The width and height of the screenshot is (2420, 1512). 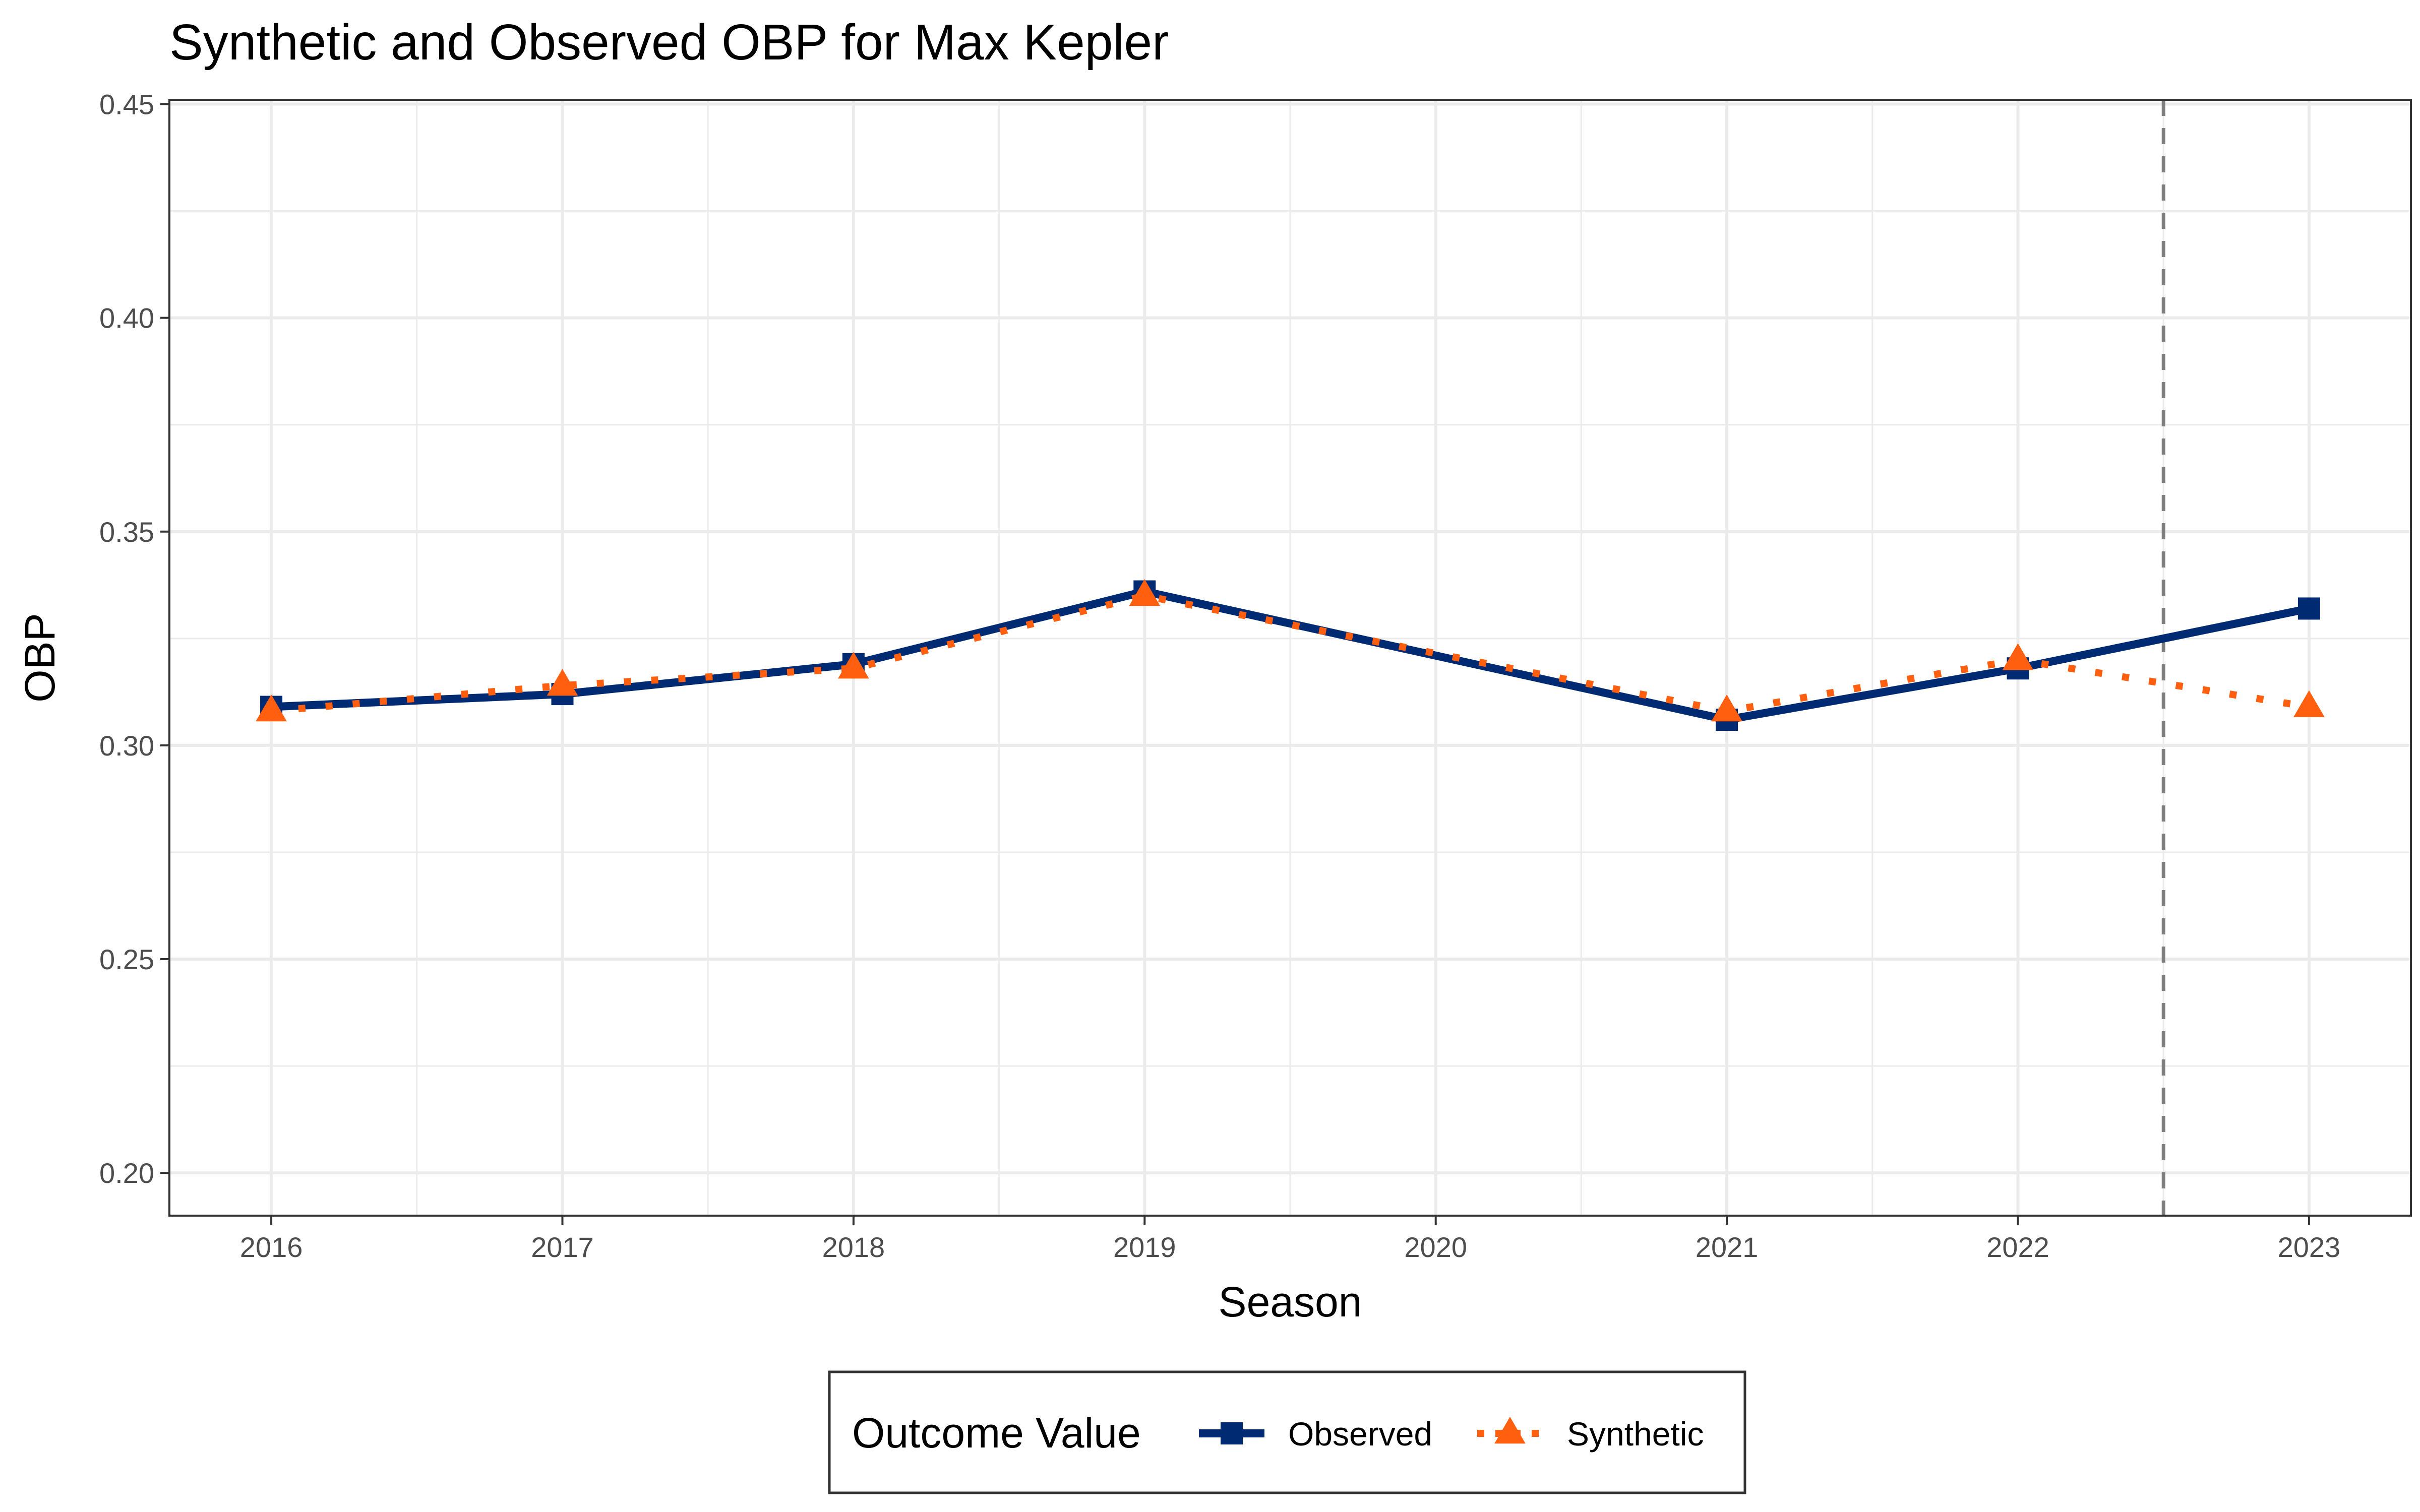 I want to click on x-tick-label: 2022, so click(x=2017, y=1247).